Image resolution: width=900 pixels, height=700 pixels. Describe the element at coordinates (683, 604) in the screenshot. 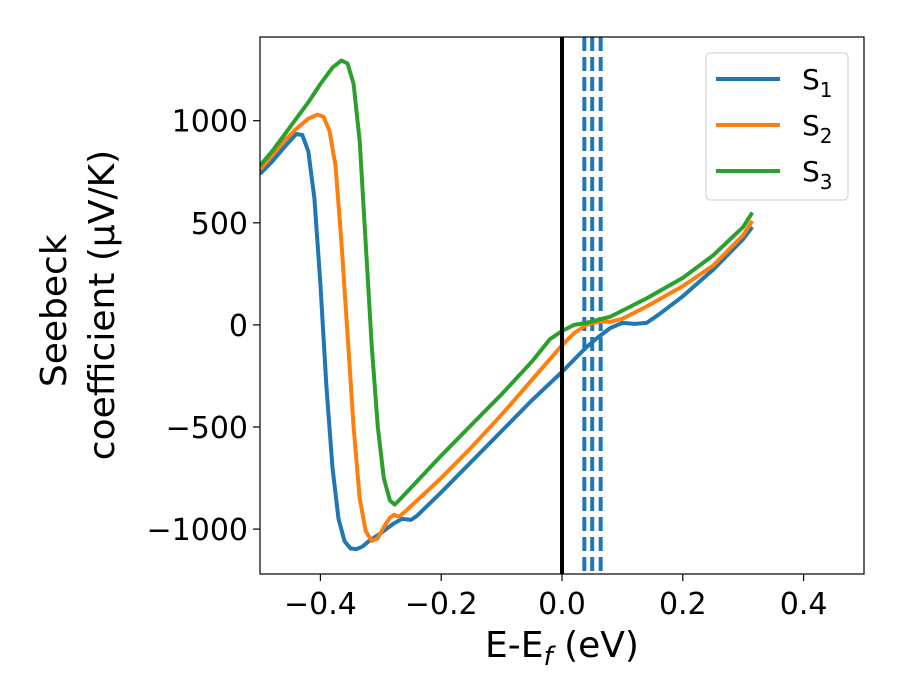

I see `x-tick-label: 0.2` at that location.